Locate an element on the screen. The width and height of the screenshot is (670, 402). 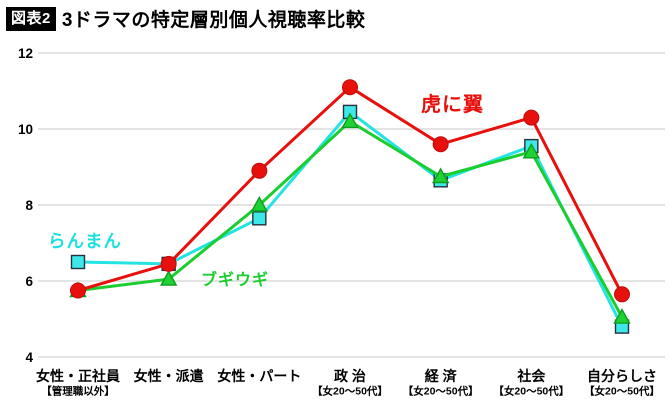
y-tick-label: 8 is located at coordinates (29, 205).